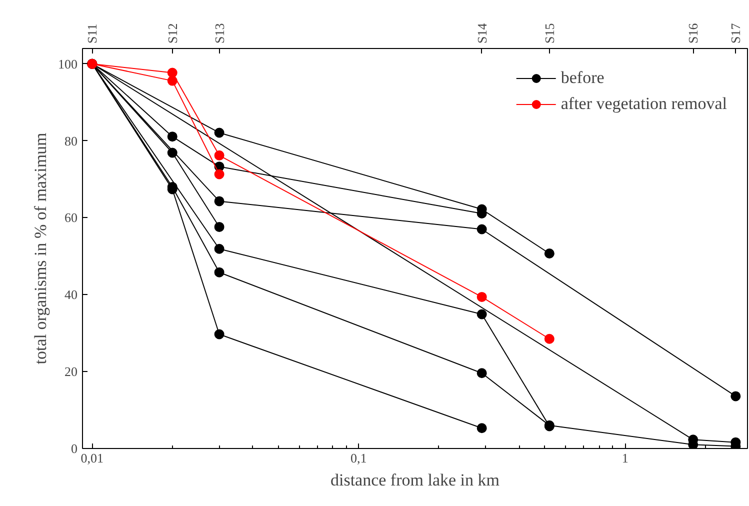 Image resolution: width=749 pixels, height=506 pixels. What do you see at coordinates (71, 140) in the screenshot?
I see `y-tick-label: 80` at bounding box center [71, 140].